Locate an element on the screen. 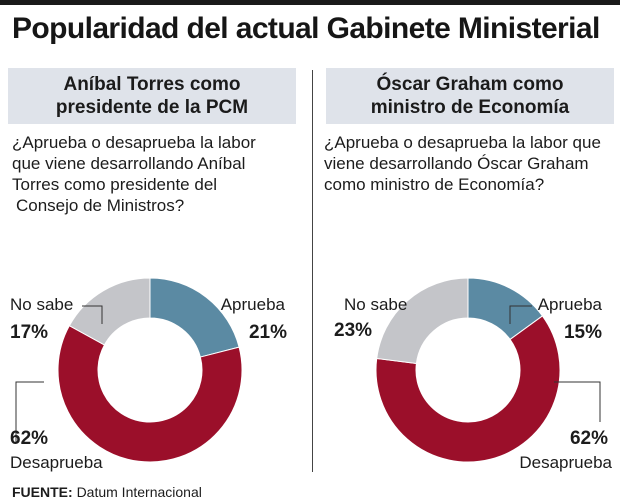 The image size is (620, 504). question-line: Consejo de Ministros? is located at coordinates (100, 205).